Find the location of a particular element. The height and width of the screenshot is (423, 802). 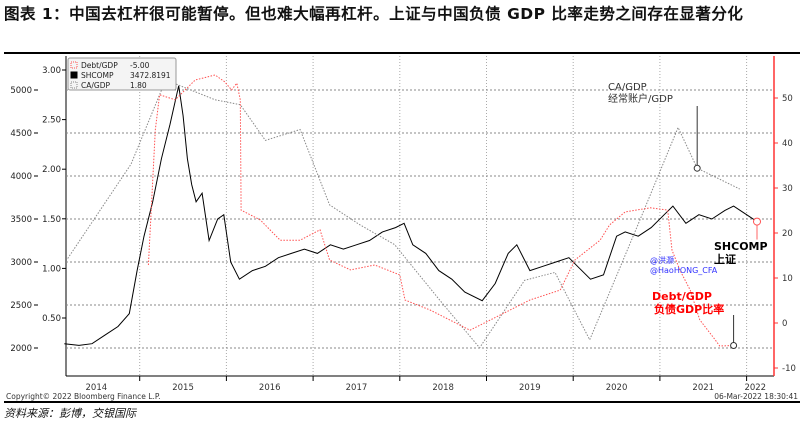

annotation-label: @洪灏 is located at coordinates (662, 260).